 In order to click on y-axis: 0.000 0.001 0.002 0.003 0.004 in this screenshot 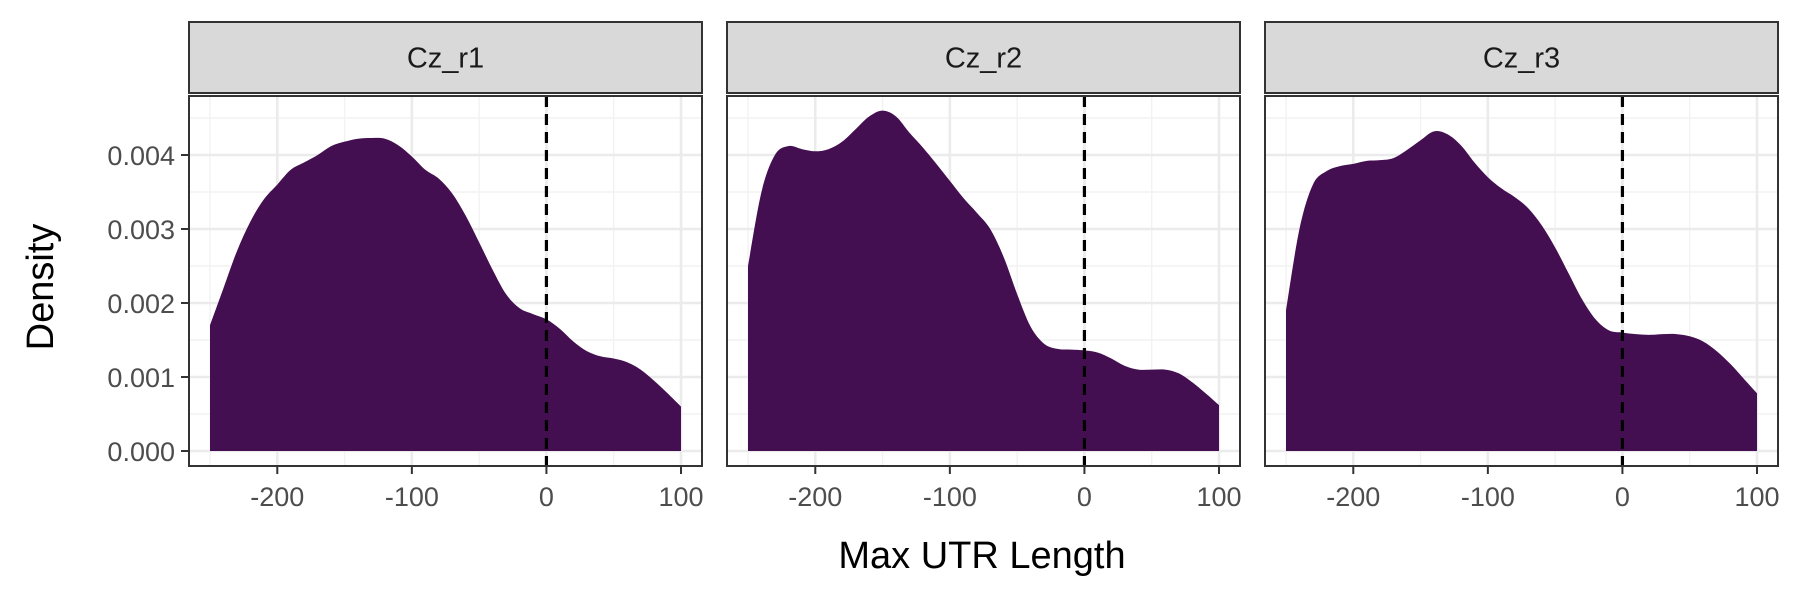, I will do `click(148, 304)`.